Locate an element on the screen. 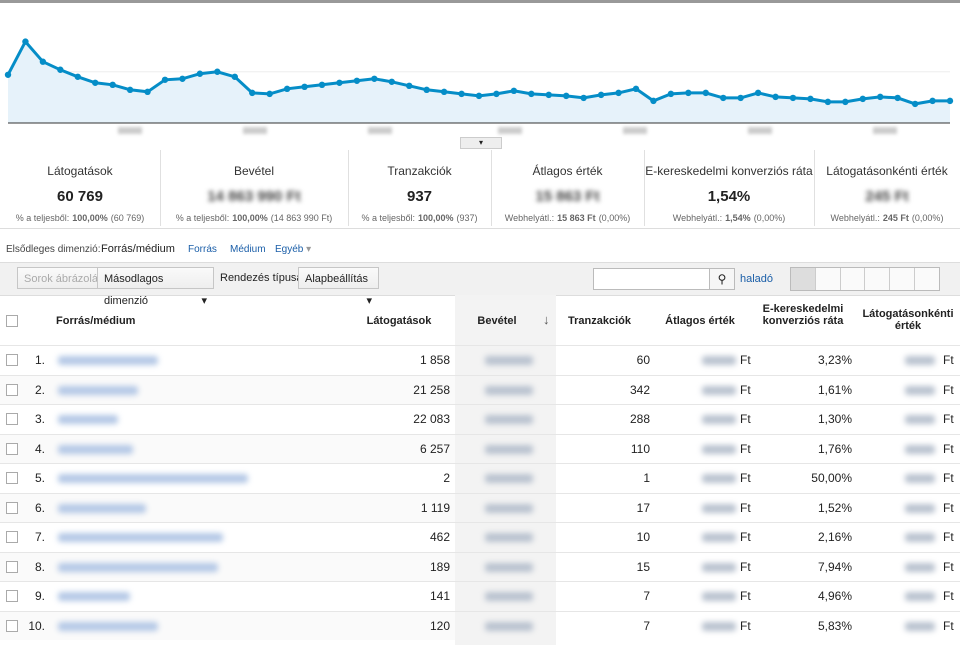  transactions: 288 is located at coordinates (639, 419).